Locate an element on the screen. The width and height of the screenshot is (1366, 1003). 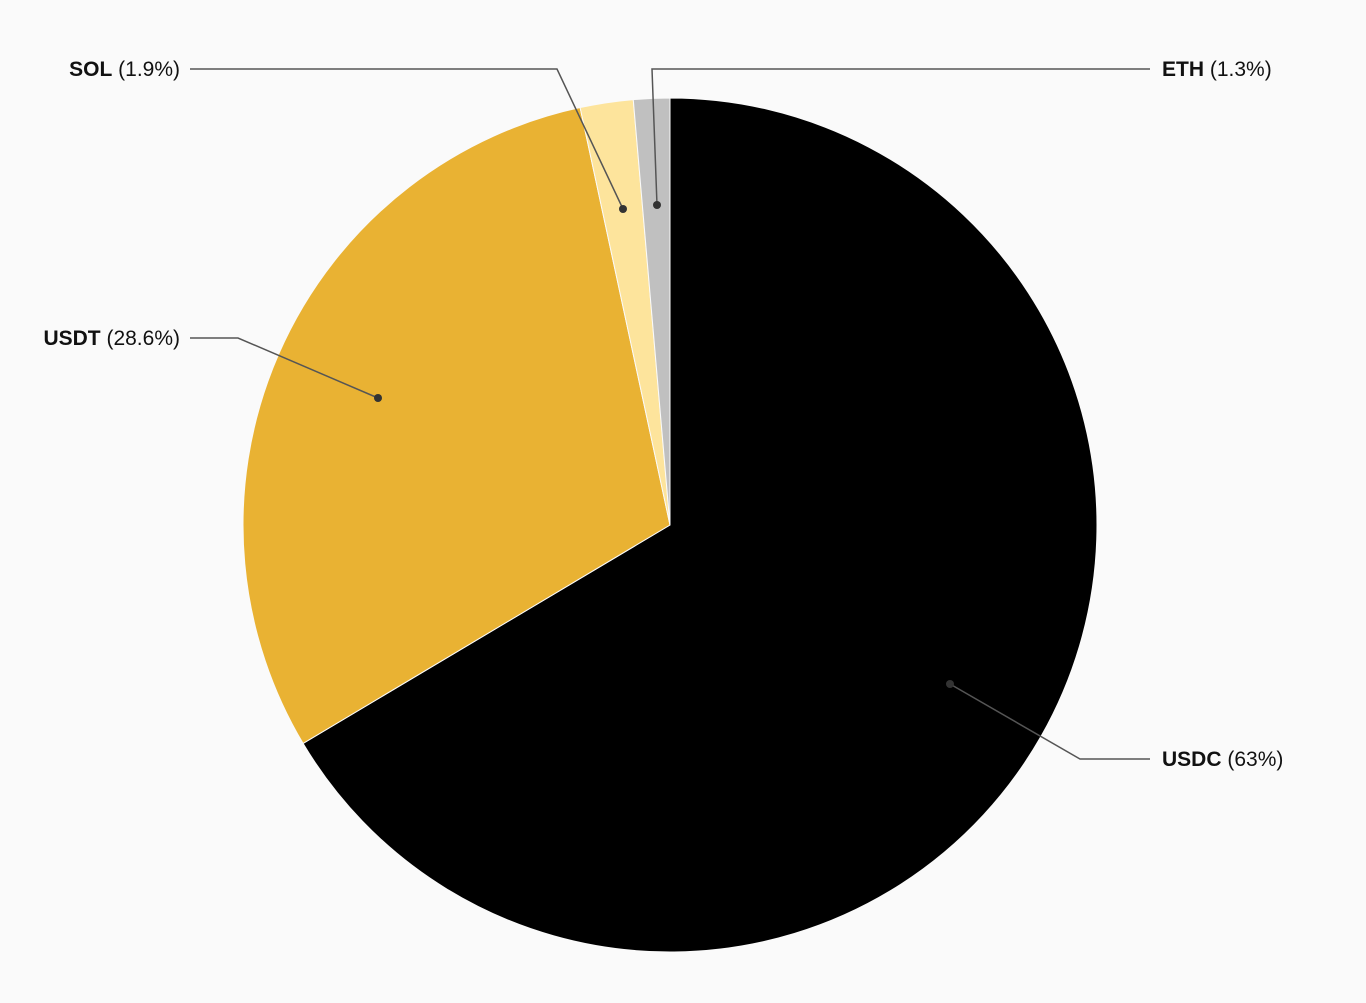
data-label-usdc: USDC (63%) is located at coordinates (1222, 759).